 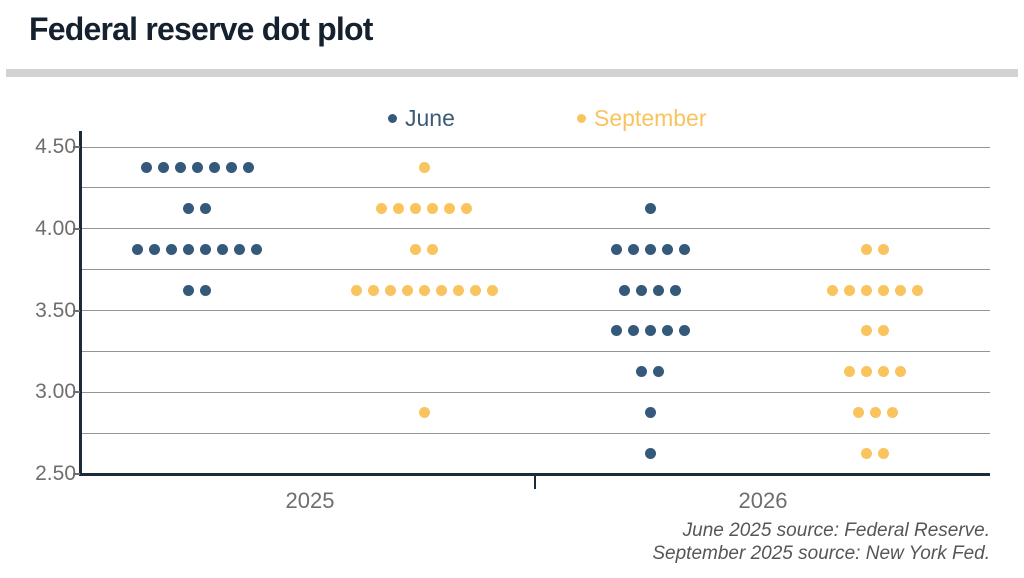 I want to click on legend-item-june: June, so click(x=421, y=118).